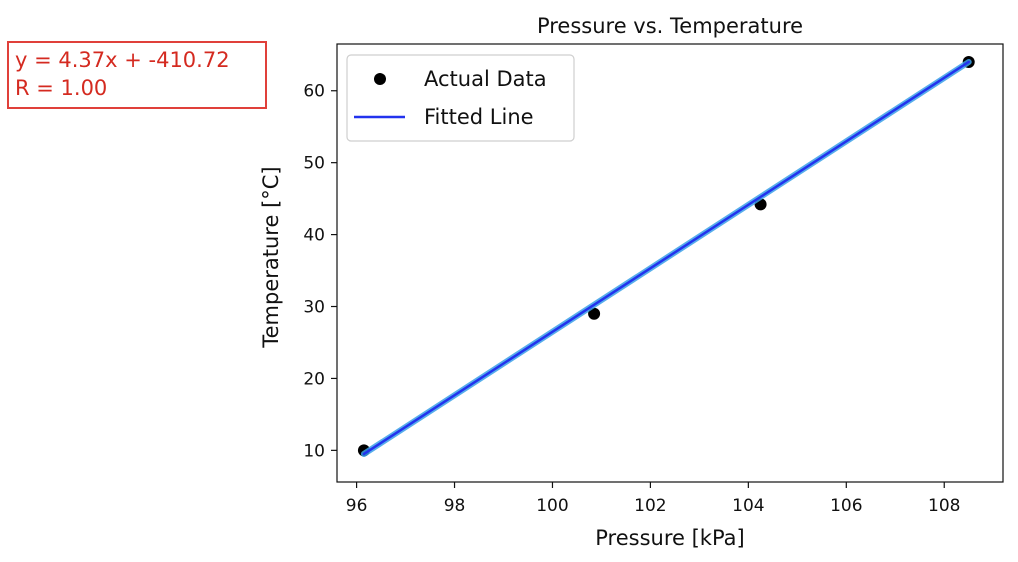 This screenshot has height=562, width=1018. What do you see at coordinates (314, 92) in the screenshot?
I see `y-tick-label: 60` at bounding box center [314, 92].